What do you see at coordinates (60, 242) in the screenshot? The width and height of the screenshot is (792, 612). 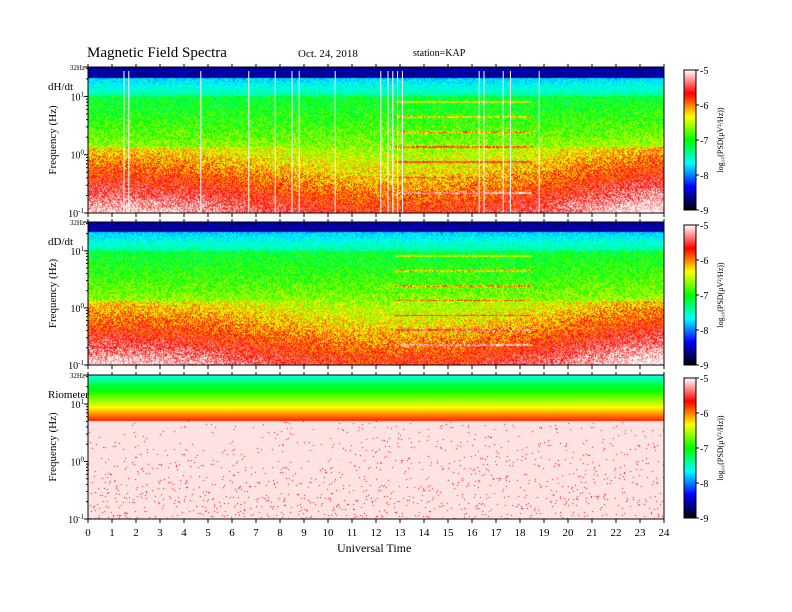 I see `panel-label: dD/dt` at bounding box center [60, 242].